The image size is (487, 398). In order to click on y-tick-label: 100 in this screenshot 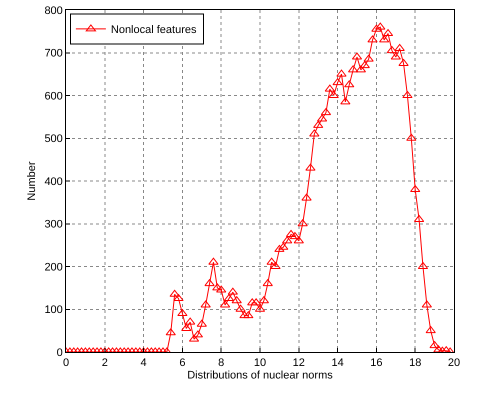, I will do `click(53, 310)`.